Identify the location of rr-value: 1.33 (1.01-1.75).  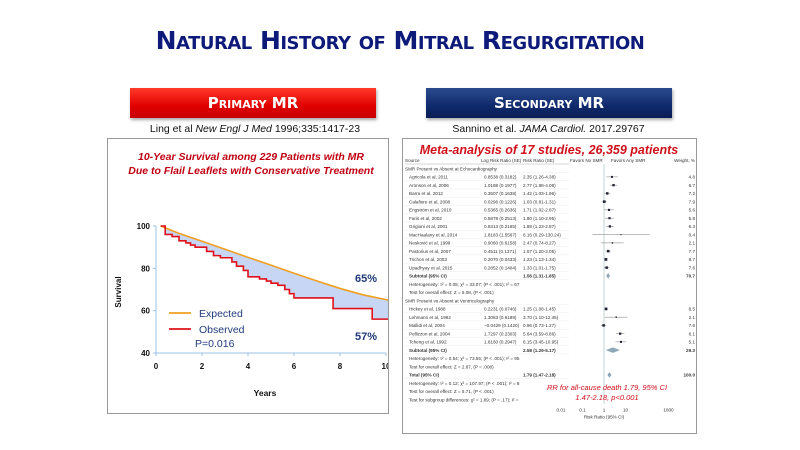
(539, 267).